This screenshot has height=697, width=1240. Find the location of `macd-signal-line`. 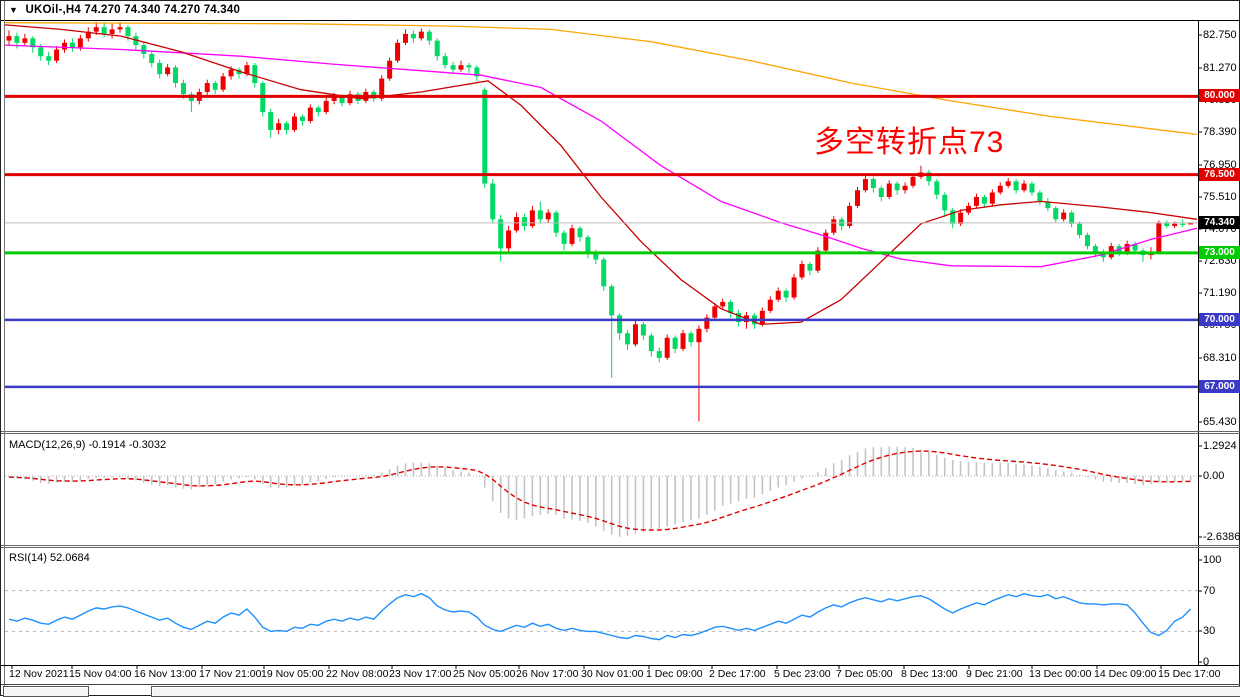

macd-signal-line is located at coordinates (599, 490).